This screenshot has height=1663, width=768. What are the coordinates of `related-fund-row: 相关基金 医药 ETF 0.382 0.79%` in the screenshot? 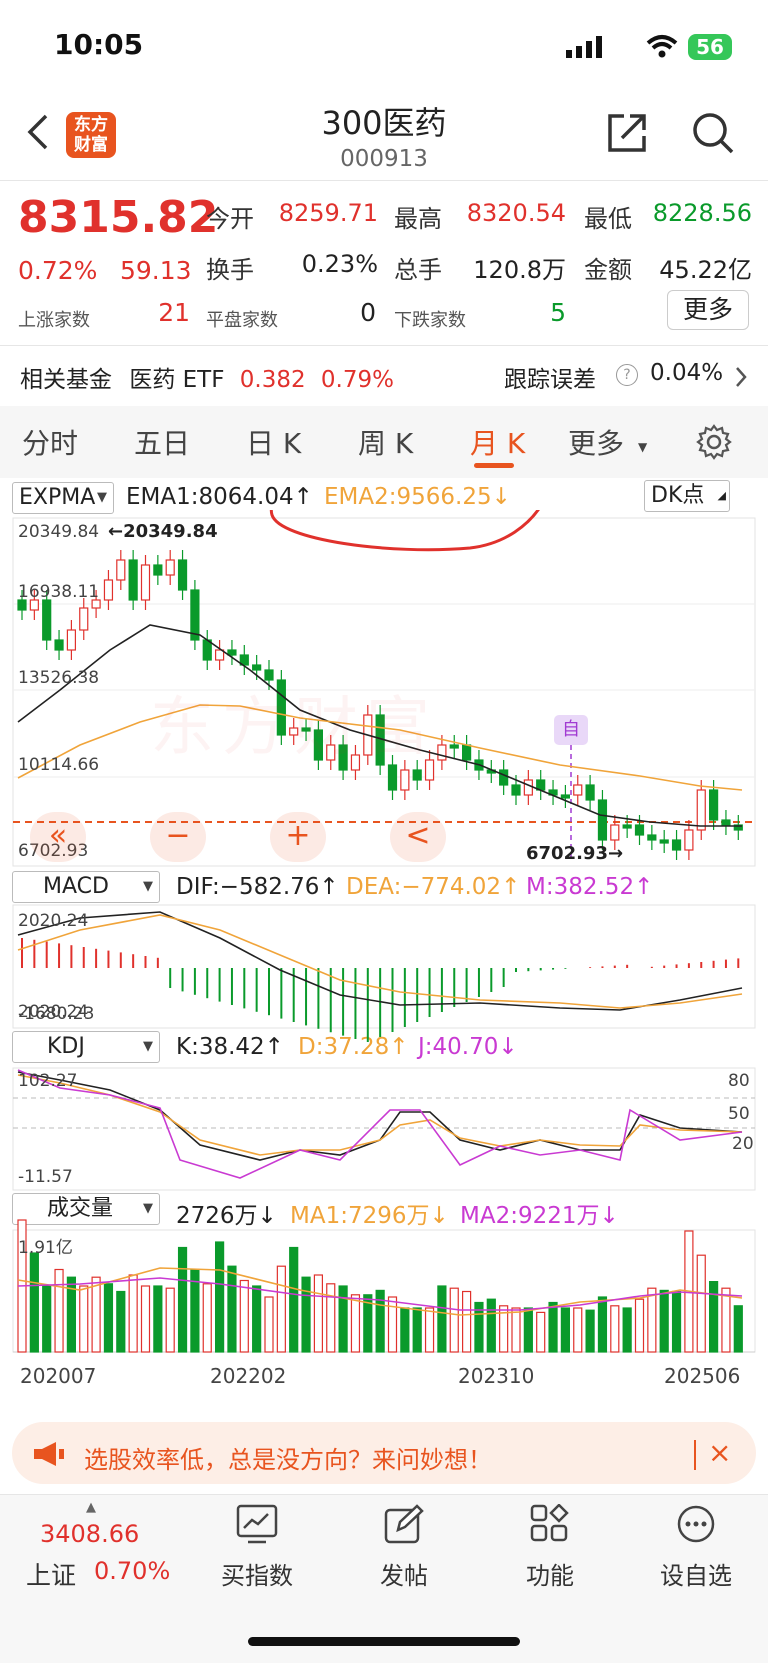 It's located at (207, 377).